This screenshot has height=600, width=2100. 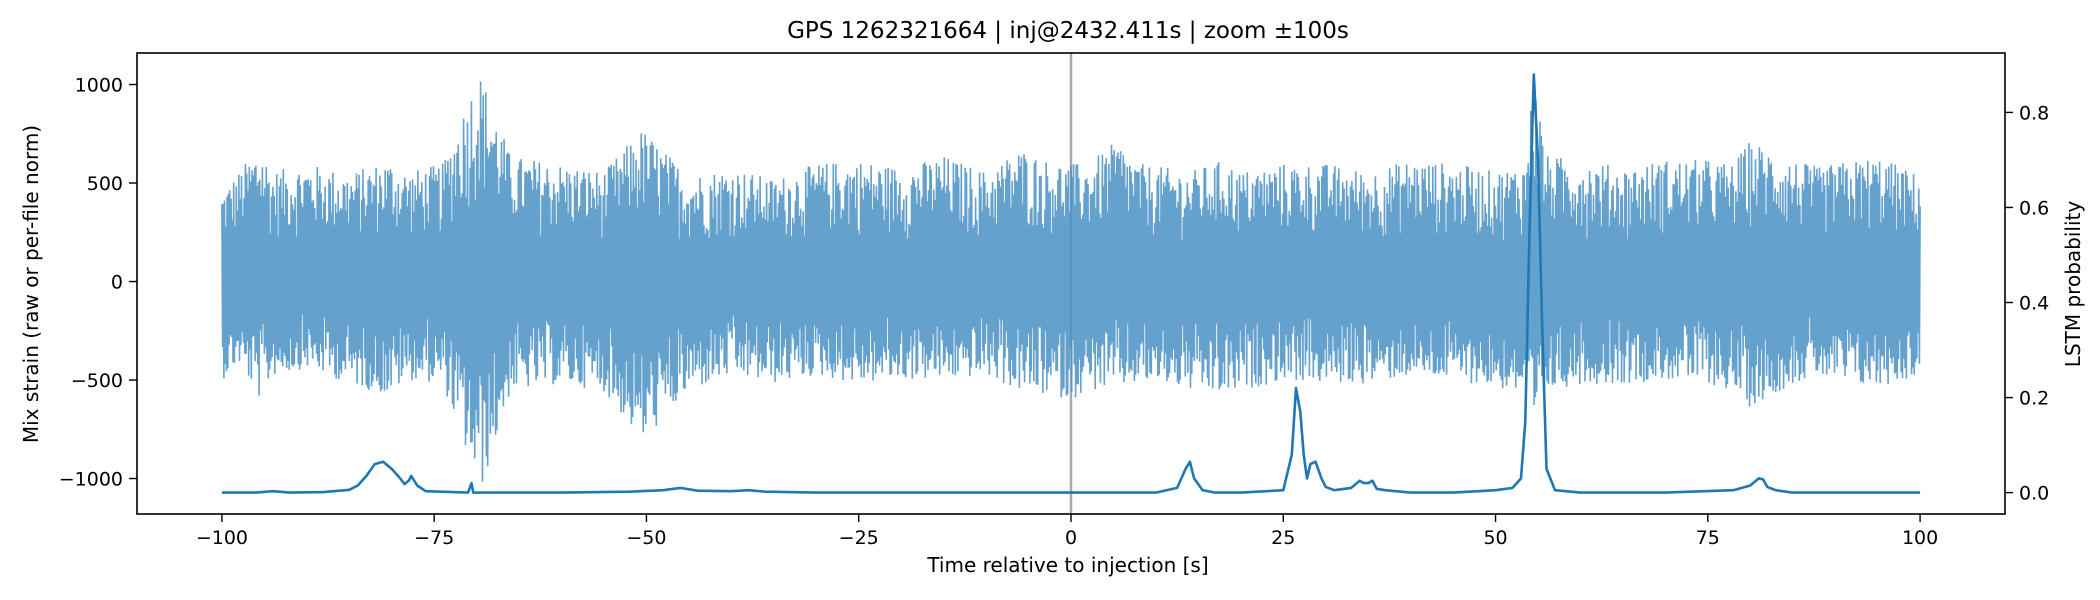 What do you see at coordinates (859, 538) in the screenshot?
I see `x-tick-label: −25` at bounding box center [859, 538].